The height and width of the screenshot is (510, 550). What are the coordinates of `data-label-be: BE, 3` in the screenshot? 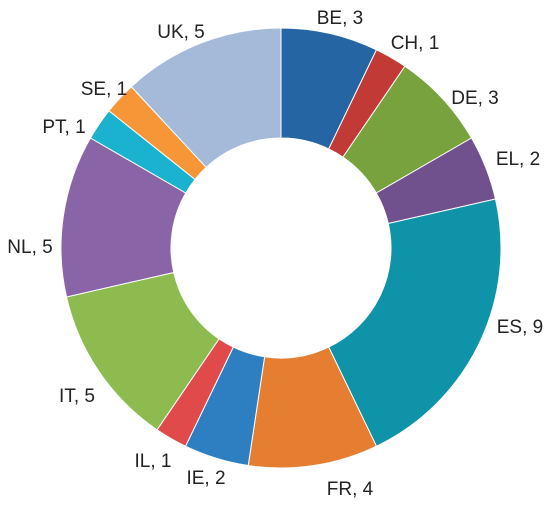 It's located at (340, 18).